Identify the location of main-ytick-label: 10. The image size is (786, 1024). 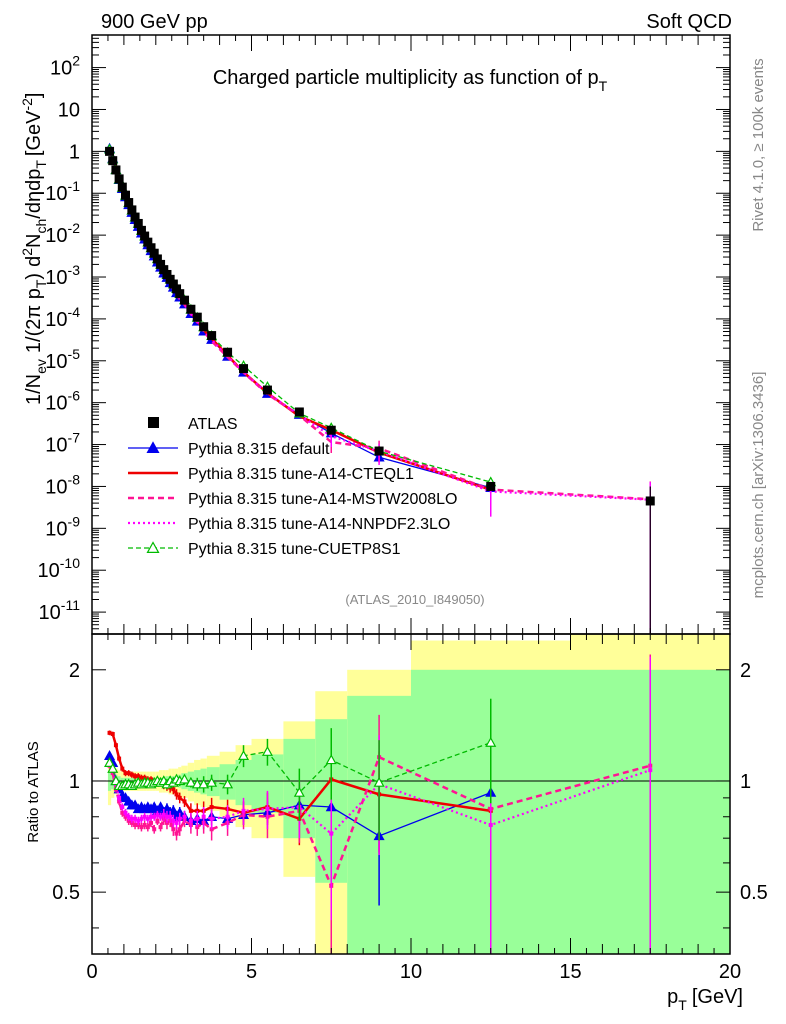
(69, 110).